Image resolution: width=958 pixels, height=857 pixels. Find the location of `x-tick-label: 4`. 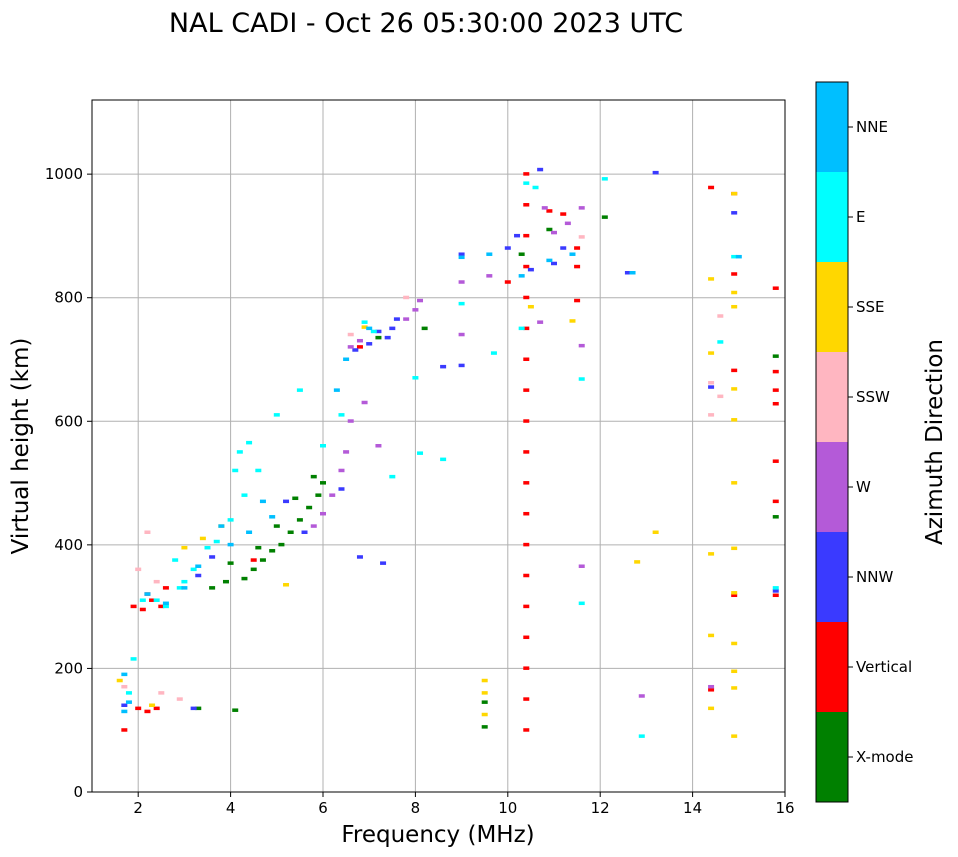

x-tick-label: 4 is located at coordinates (231, 808).